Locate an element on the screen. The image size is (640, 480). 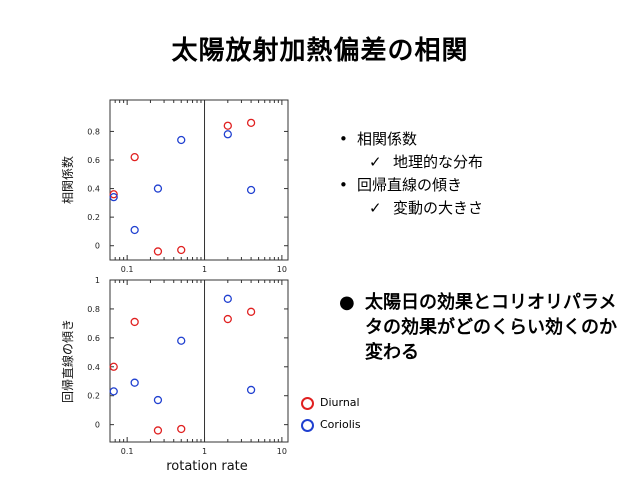
legend: Diurnal Coriolis is located at coordinates (329, 414).